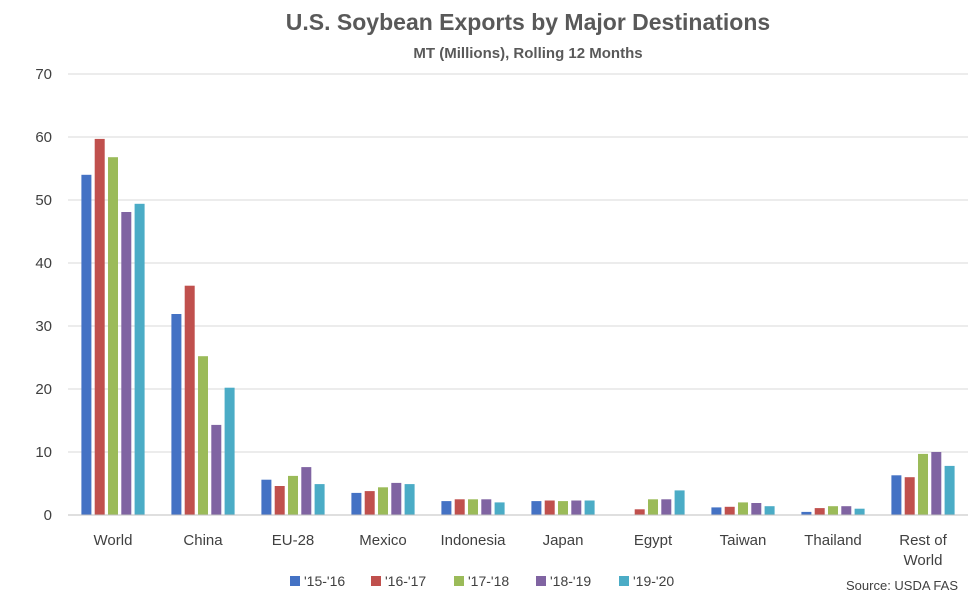 This screenshot has width=975, height=601. What do you see at coordinates (653, 581) in the screenshot?
I see `legend-label: '19-'20` at bounding box center [653, 581].